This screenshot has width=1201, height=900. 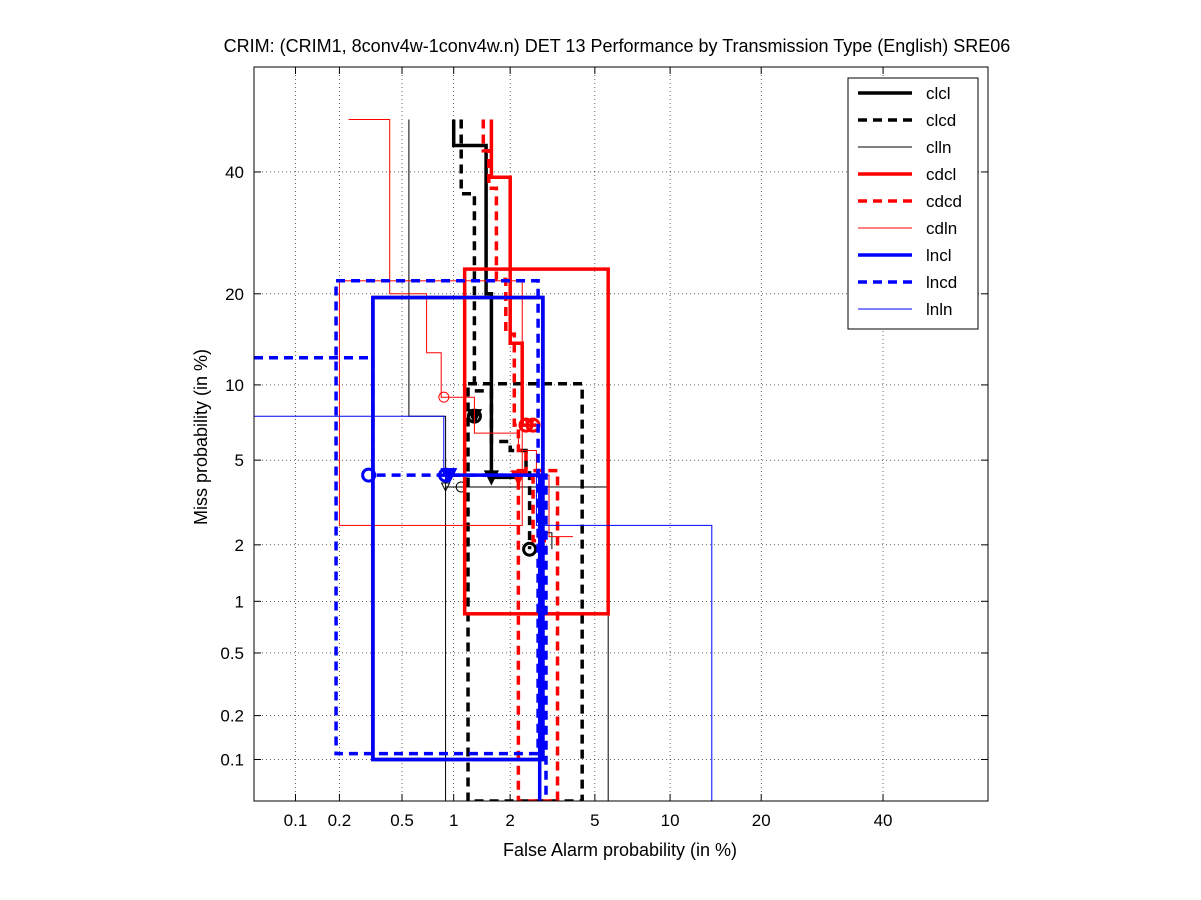 I want to click on x-tick-label: 20, so click(x=761, y=820).